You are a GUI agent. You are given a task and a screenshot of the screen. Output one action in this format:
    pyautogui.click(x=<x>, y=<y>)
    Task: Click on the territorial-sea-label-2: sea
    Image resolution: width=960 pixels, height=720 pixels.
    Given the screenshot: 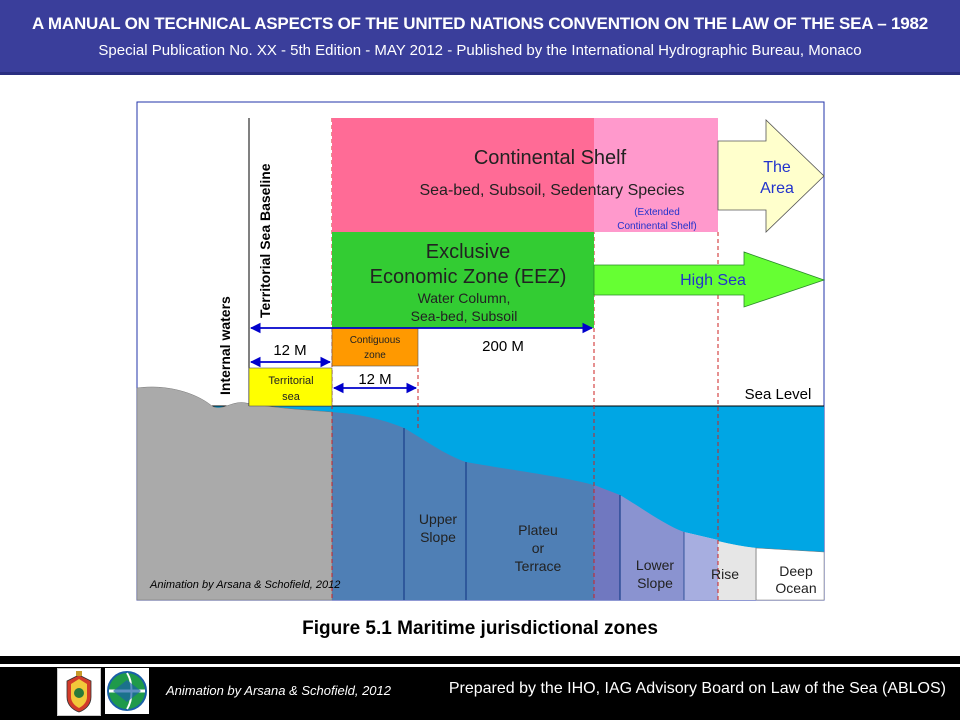 What is the action you would take?
    pyautogui.click(x=291, y=397)
    